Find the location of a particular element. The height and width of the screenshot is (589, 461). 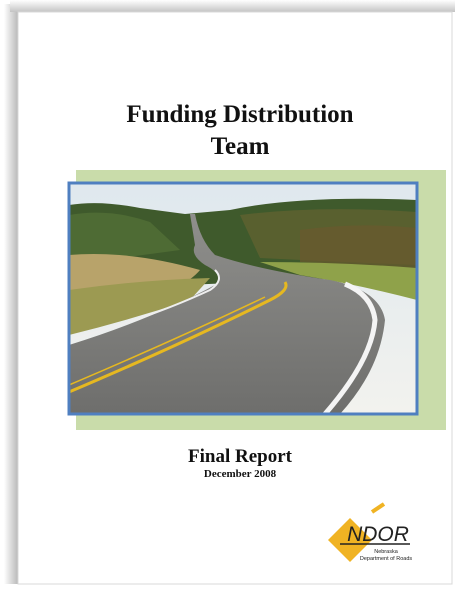

logo-line: Nebraska is located at coordinates (386, 552).